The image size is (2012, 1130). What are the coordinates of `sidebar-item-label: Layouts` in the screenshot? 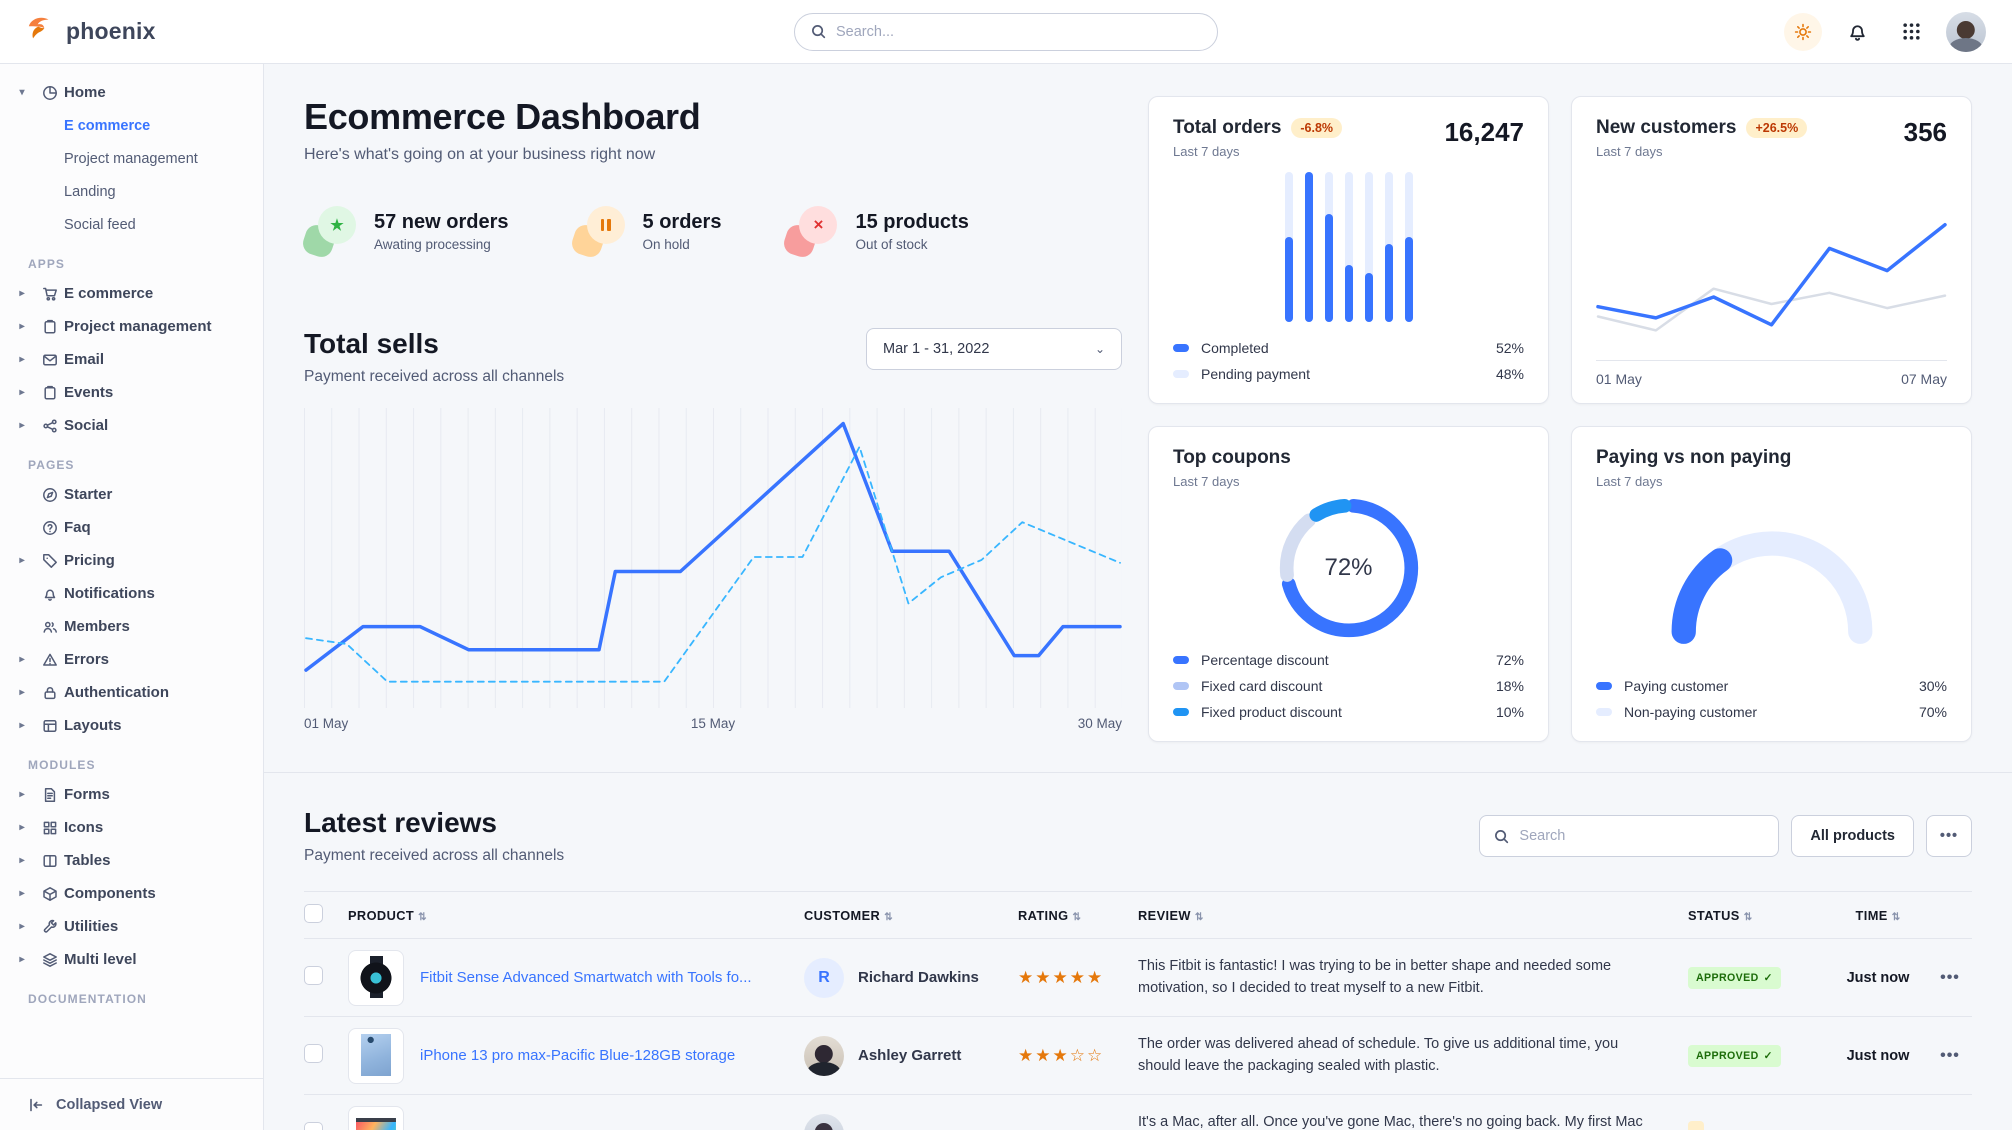 It's located at (93, 725).